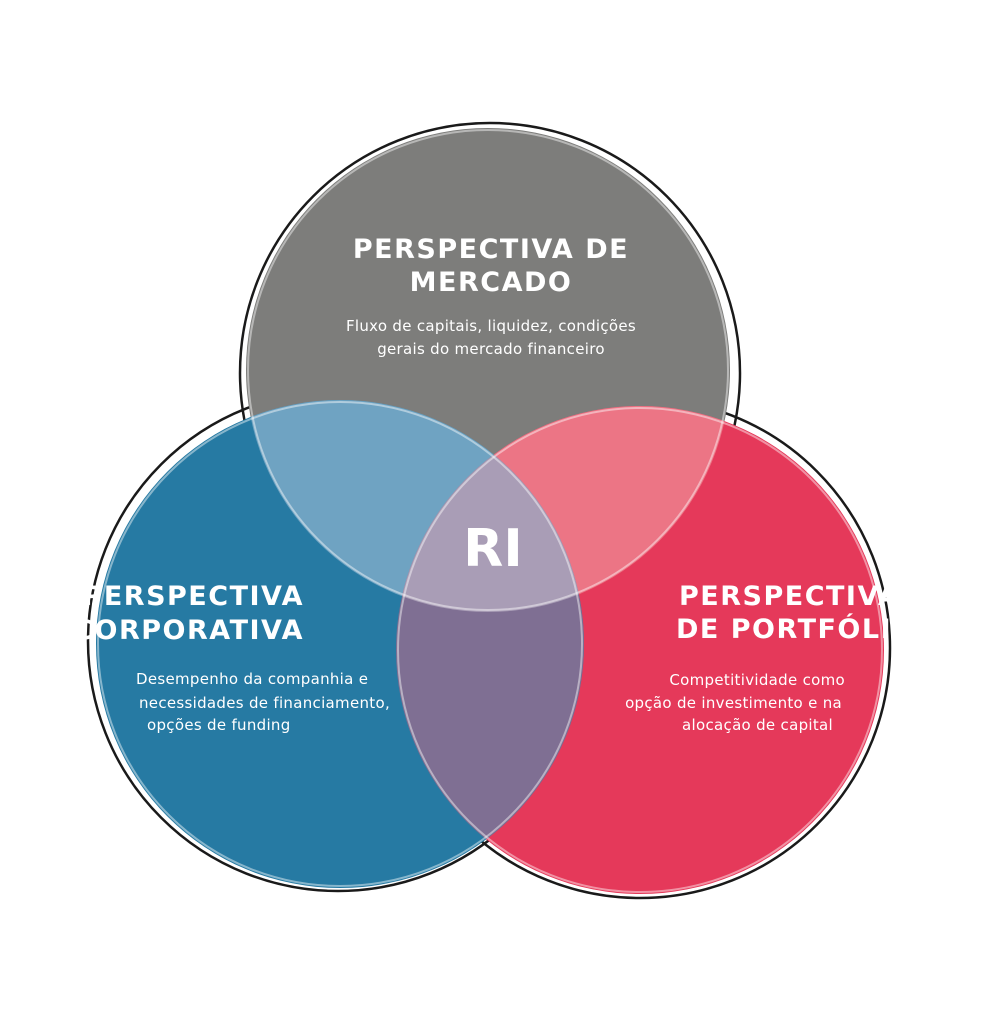 The height and width of the screenshot is (1024, 983). What do you see at coordinates (789, 596) in the screenshot?
I see `portfolio-title-line1: PERSPECTIVA` at bounding box center [789, 596].